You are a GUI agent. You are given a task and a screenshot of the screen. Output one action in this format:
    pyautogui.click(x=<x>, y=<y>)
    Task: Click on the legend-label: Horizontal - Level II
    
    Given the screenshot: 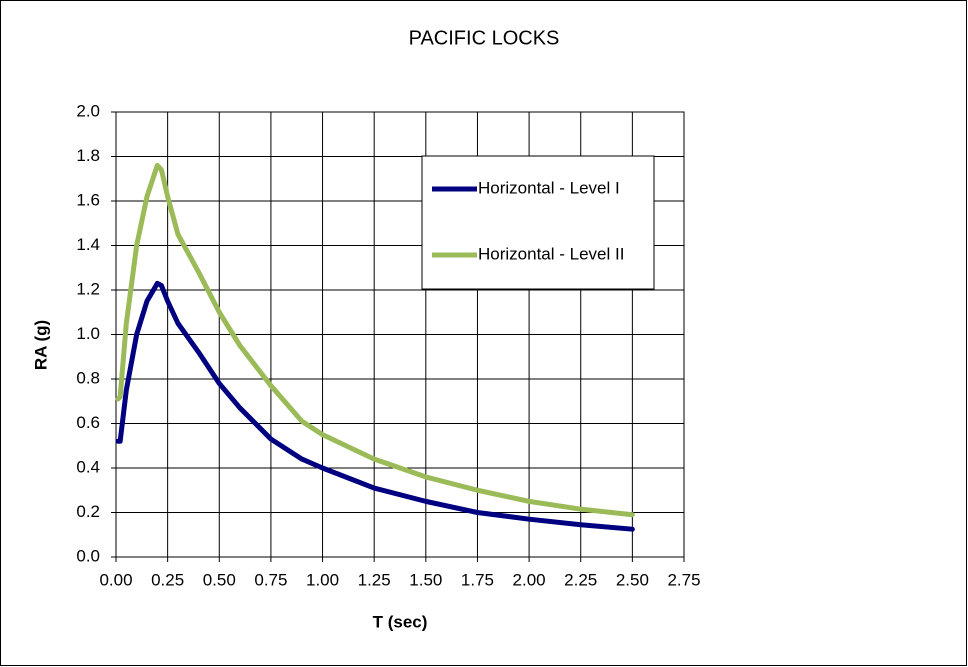 What is the action you would take?
    pyautogui.click(x=551, y=253)
    